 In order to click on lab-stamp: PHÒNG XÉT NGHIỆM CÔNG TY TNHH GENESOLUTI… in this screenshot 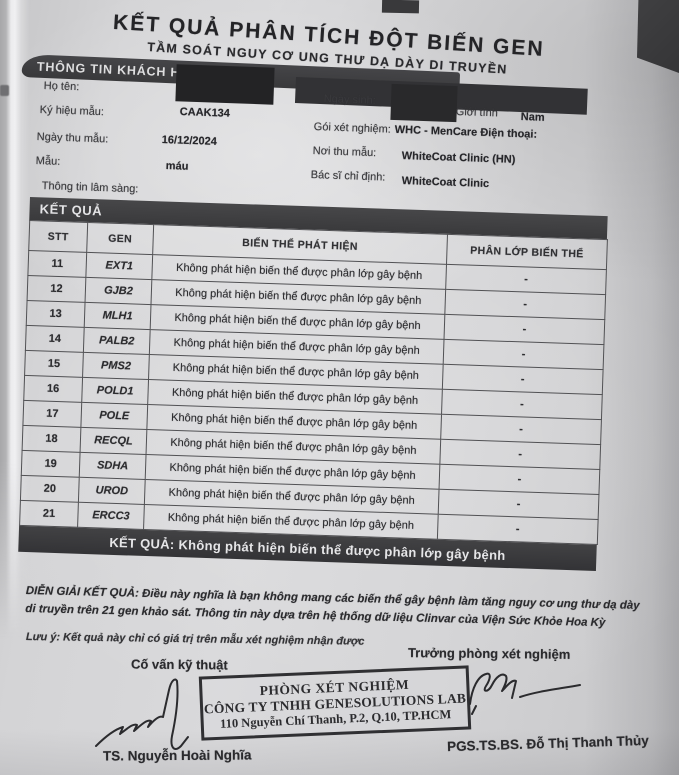, I will do `click(335, 703)`.